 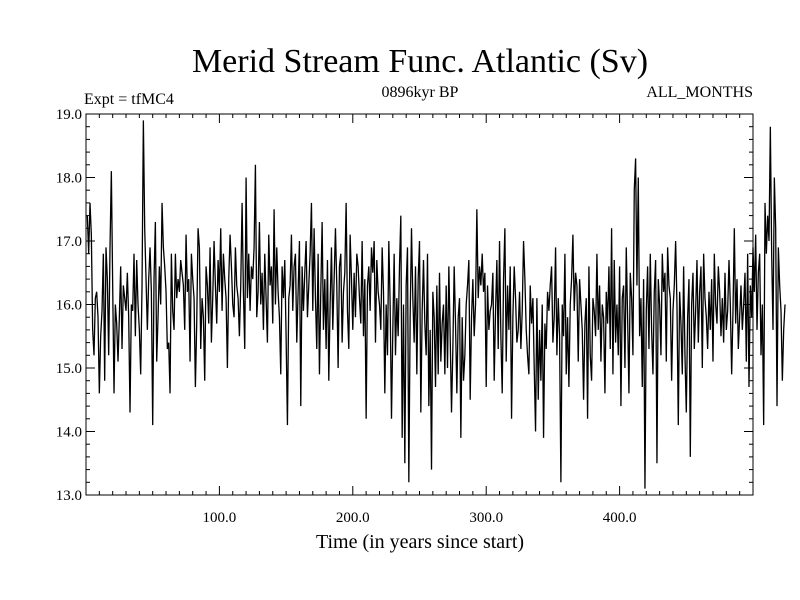 I want to click on y-tick-label: 17.0, so click(x=69, y=242).